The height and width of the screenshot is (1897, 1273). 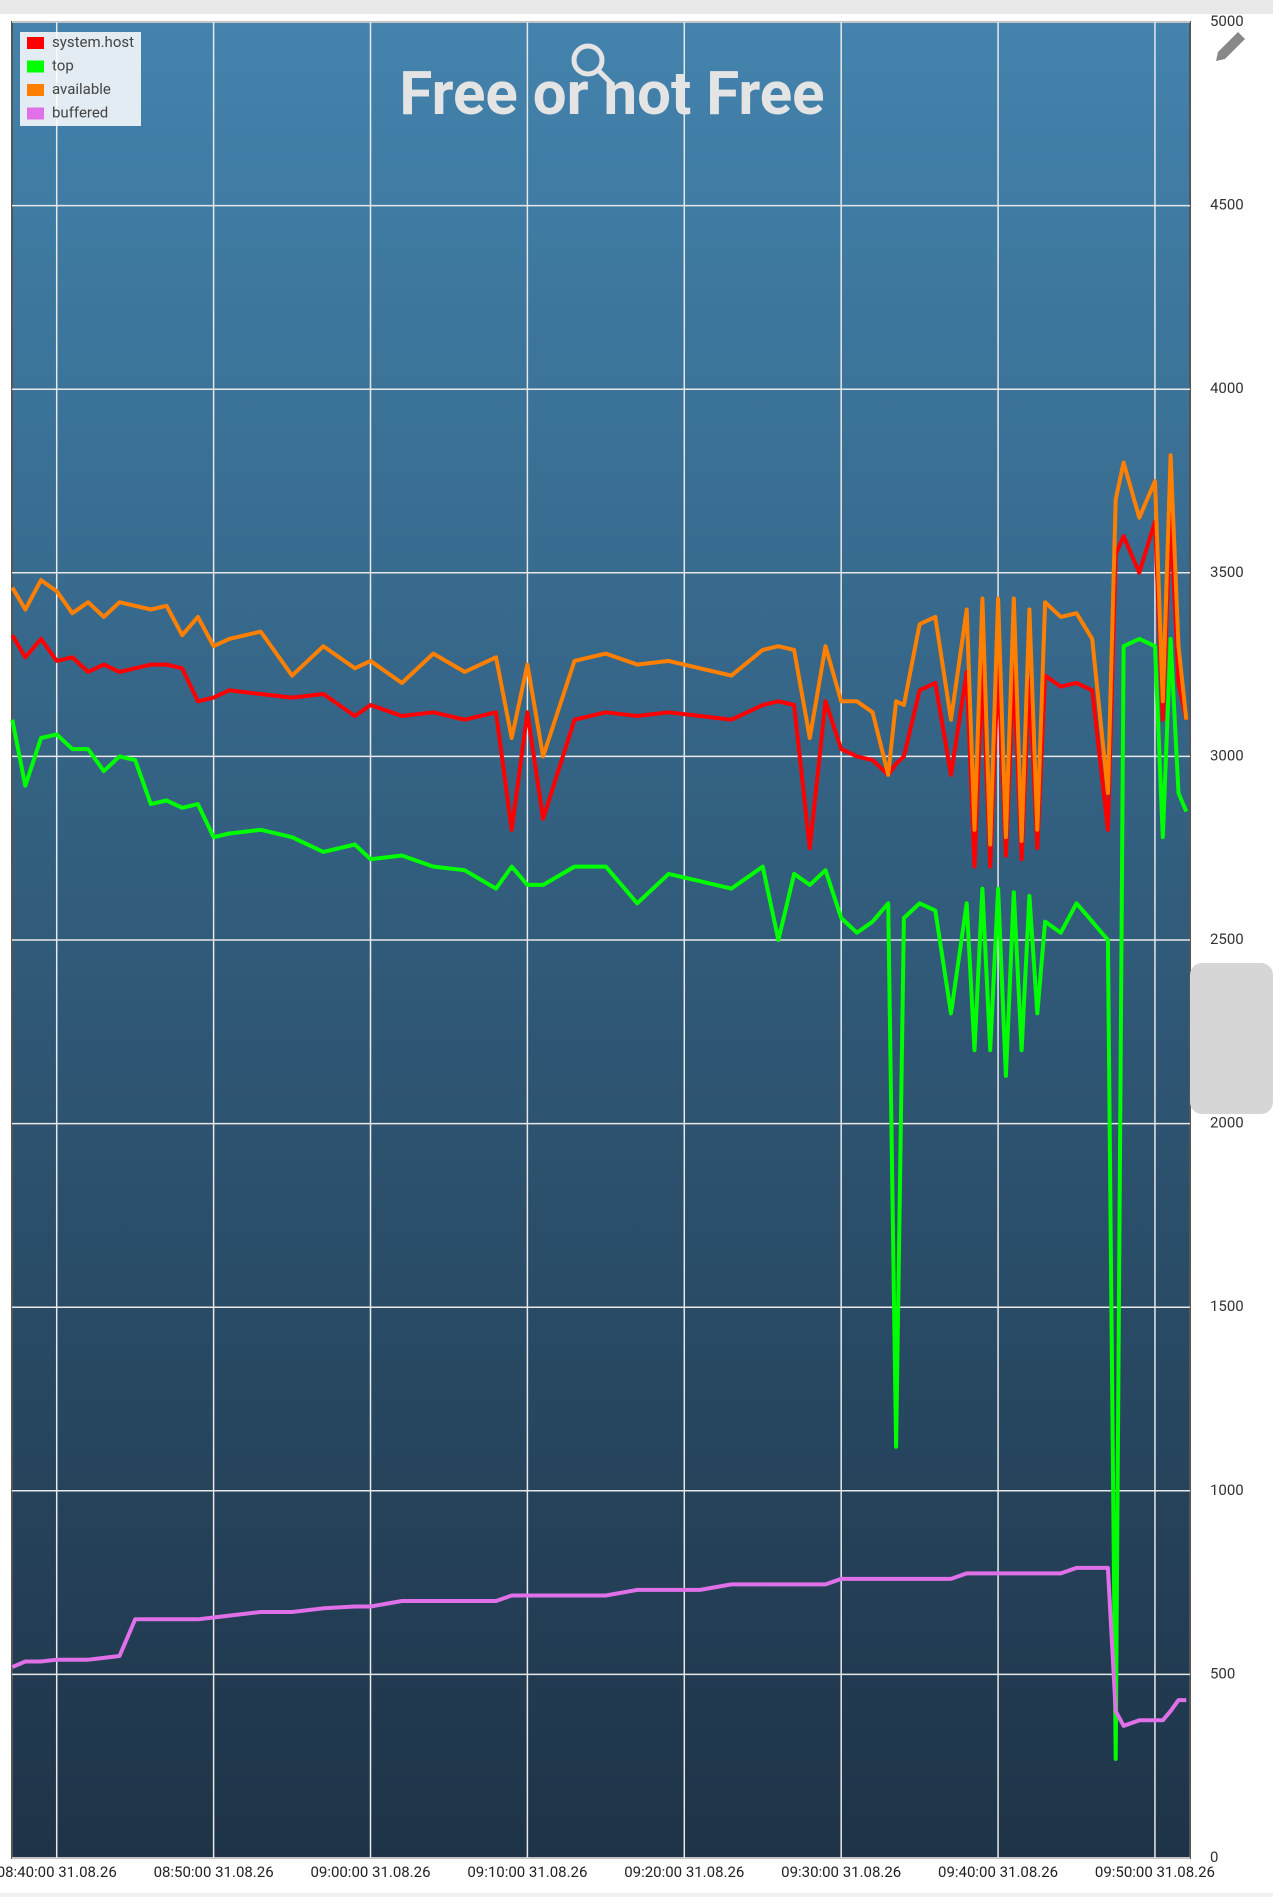 What do you see at coordinates (611, 93) in the screenshot?
I see `chart-title: Free or not Free` at bounding box center [611, 93].